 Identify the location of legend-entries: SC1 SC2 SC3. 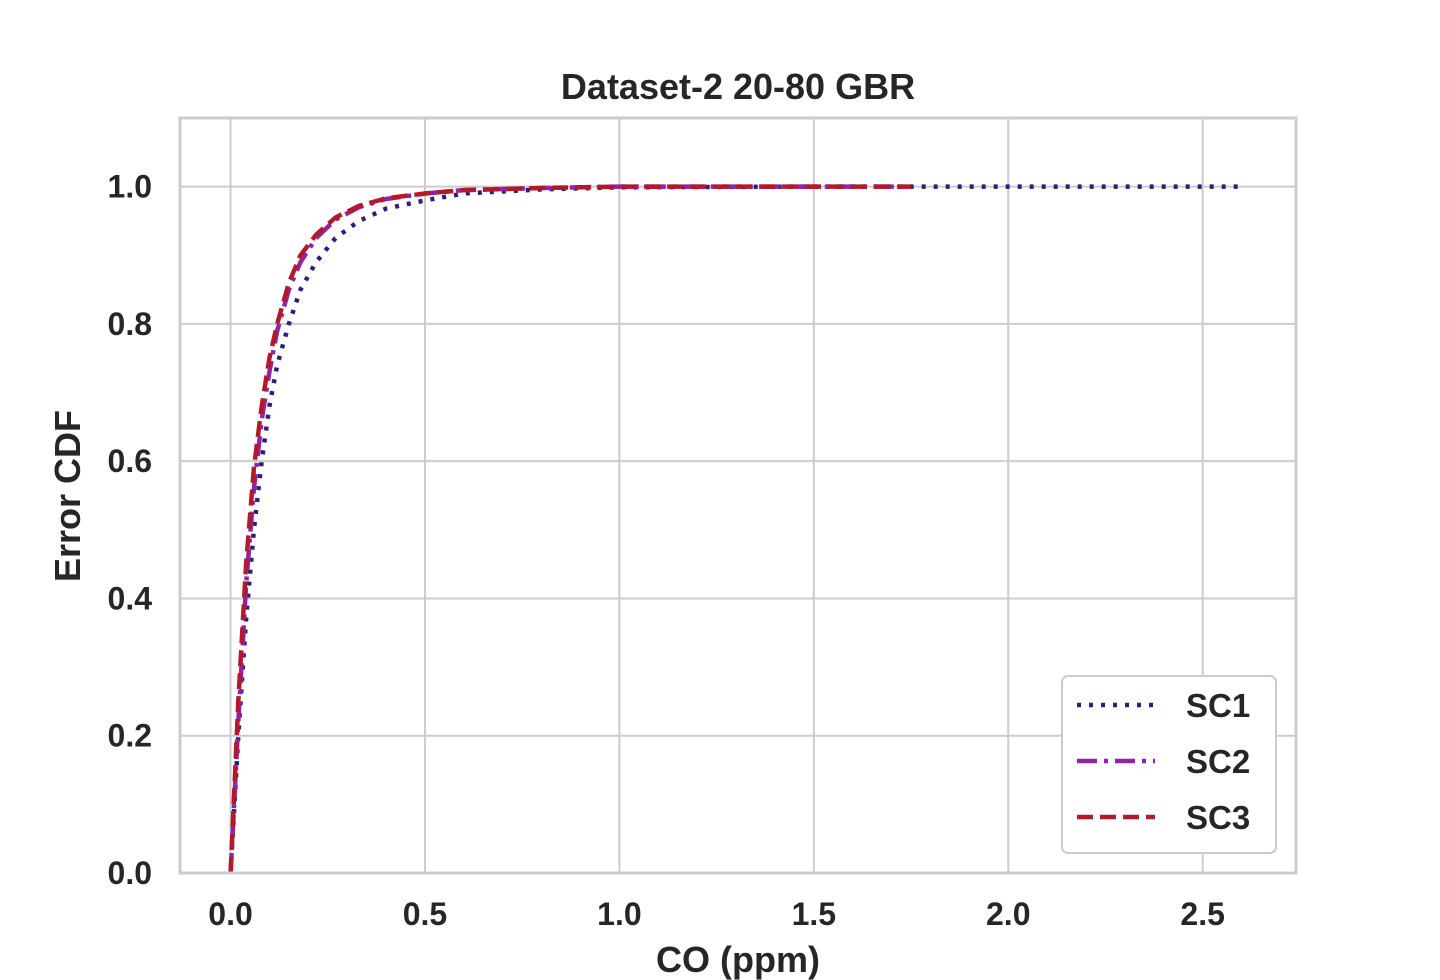
(1163, 761).